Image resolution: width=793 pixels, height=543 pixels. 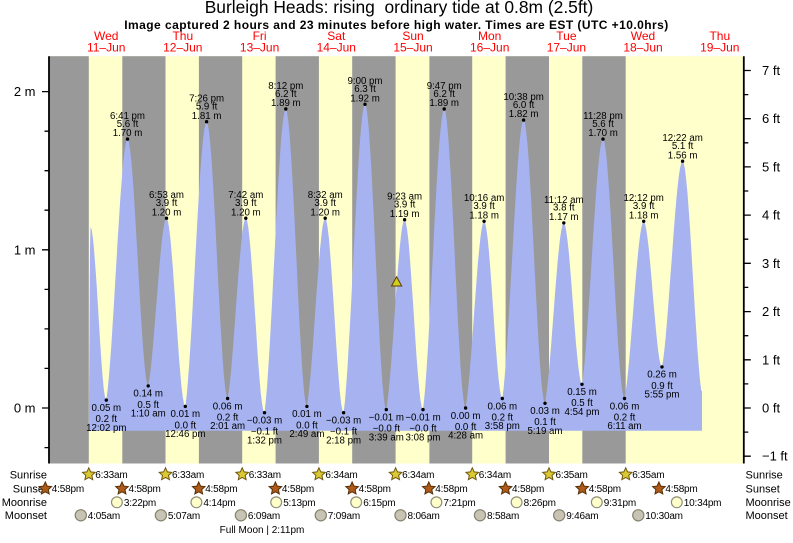 What do you see at coordinates (719, 48) in the screenshot?
I see `svg-text: 19–Jun` at bounding box center [719, 48].